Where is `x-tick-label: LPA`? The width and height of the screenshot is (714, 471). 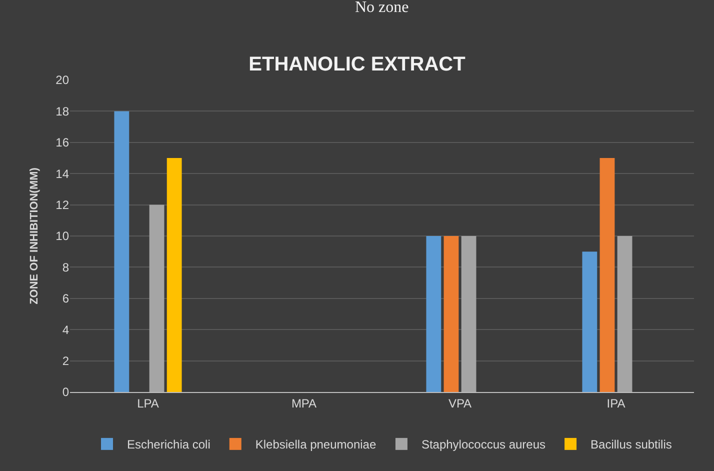 x-tick-label: LPA is located at coordinates (148, 403).